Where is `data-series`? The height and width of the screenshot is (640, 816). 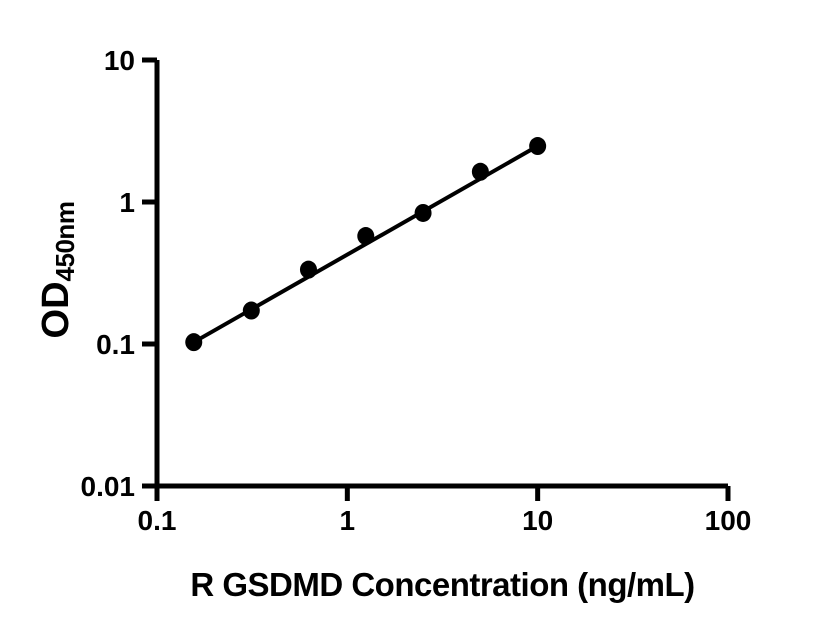
data-series is located at coordinates (366, 244).